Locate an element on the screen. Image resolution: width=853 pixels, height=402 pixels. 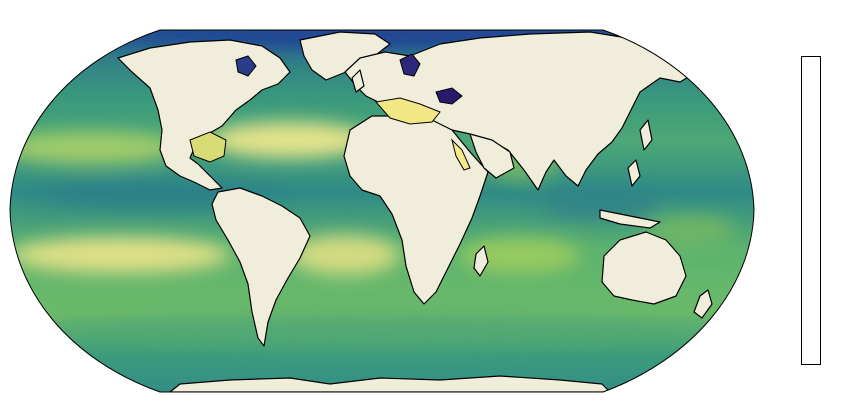
inland-seas is located at coordinates (330, 112).